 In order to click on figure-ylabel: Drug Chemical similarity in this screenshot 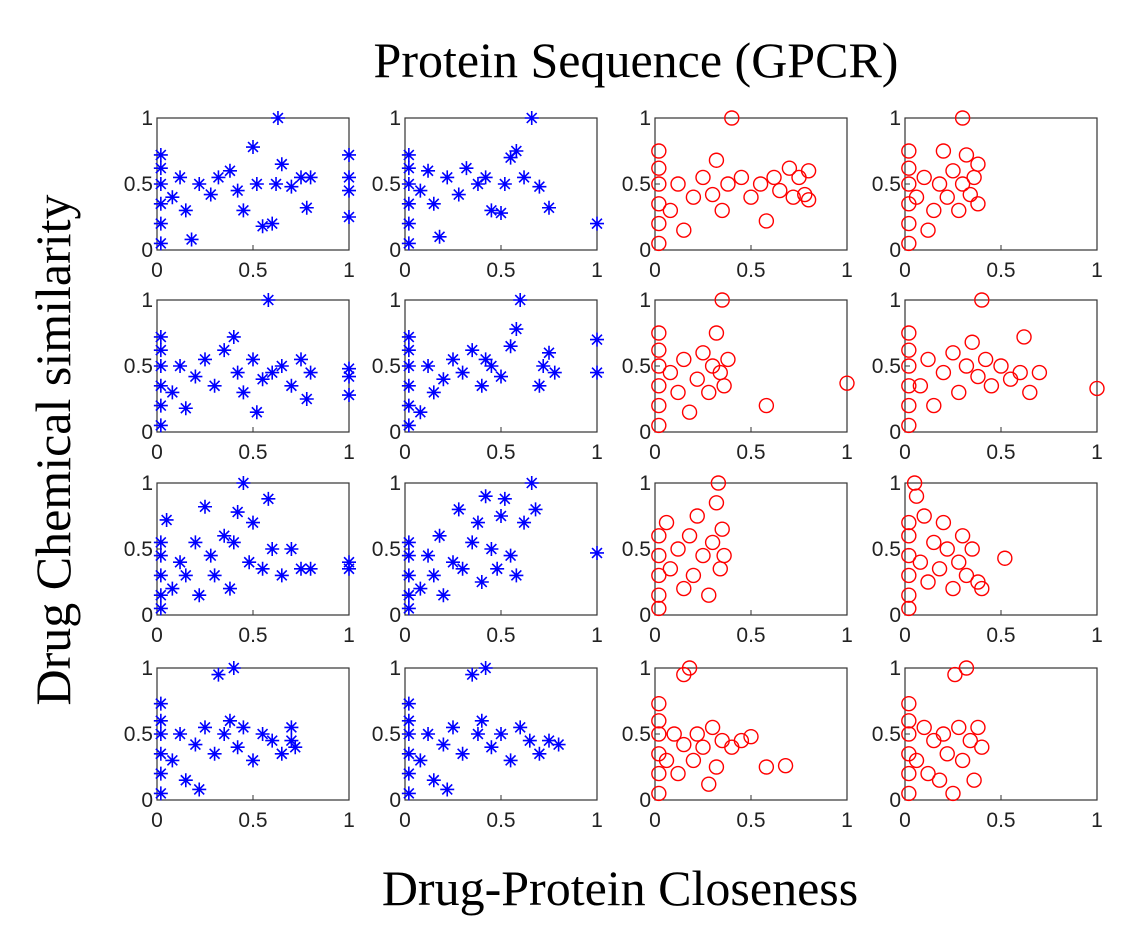, I will do `click(53, 449)`.